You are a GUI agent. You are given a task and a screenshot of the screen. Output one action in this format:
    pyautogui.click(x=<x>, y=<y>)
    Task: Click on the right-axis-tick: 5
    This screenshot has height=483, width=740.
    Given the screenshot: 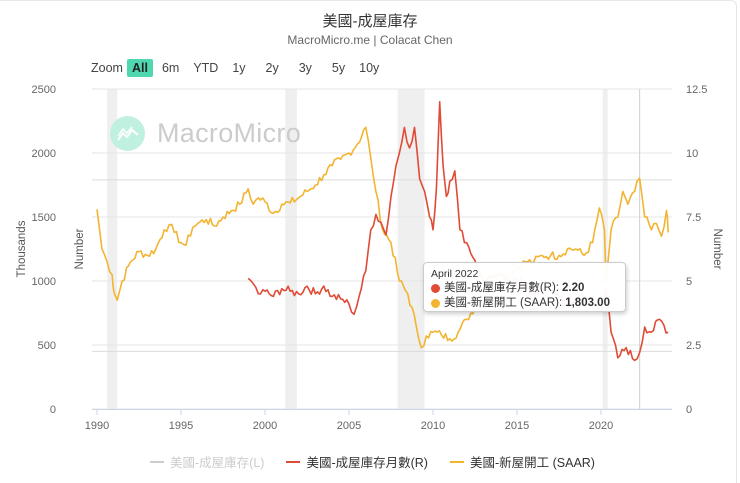 What is the action you would take?
    pyautogui.click(x=689, y=282)
    